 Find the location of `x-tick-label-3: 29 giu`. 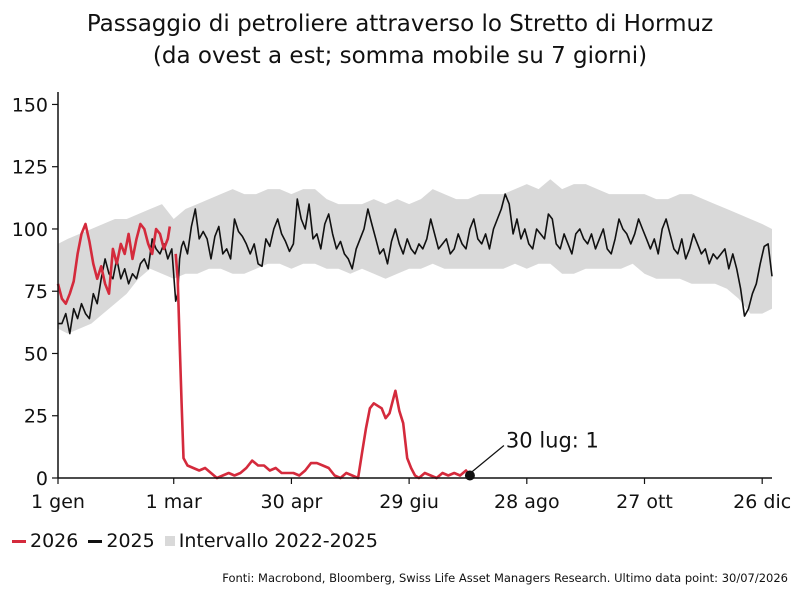

x-tick-label-3: 29 giu is located at coordinates (409, 502).